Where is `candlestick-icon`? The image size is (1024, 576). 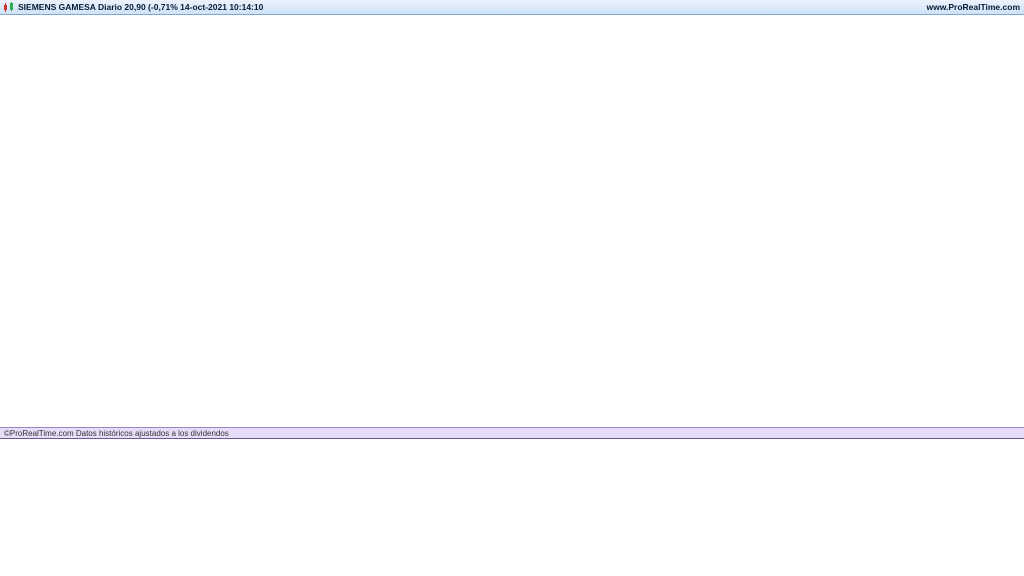 candlestick-icon is located at coordinates (9, 9).